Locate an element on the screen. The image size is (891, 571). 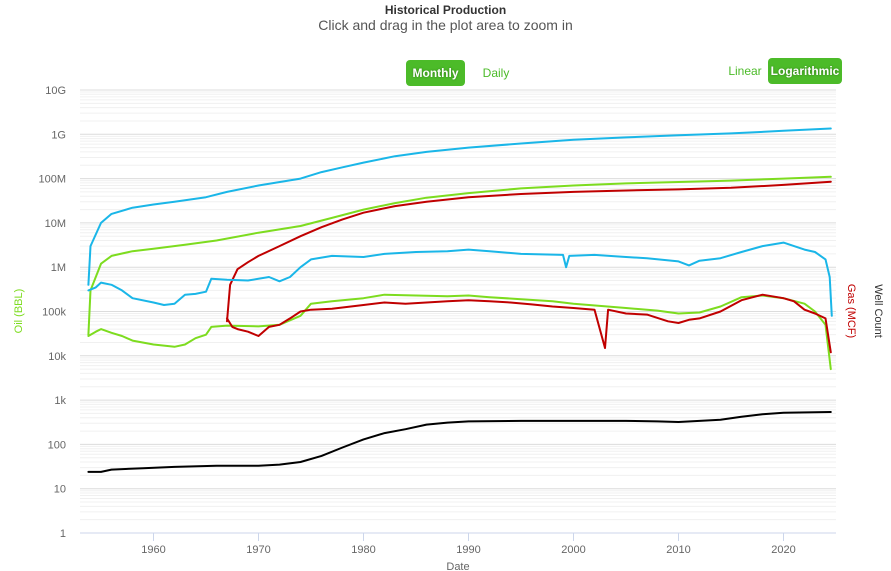
series-line-oil-rate is located at coordinates (459, 332).